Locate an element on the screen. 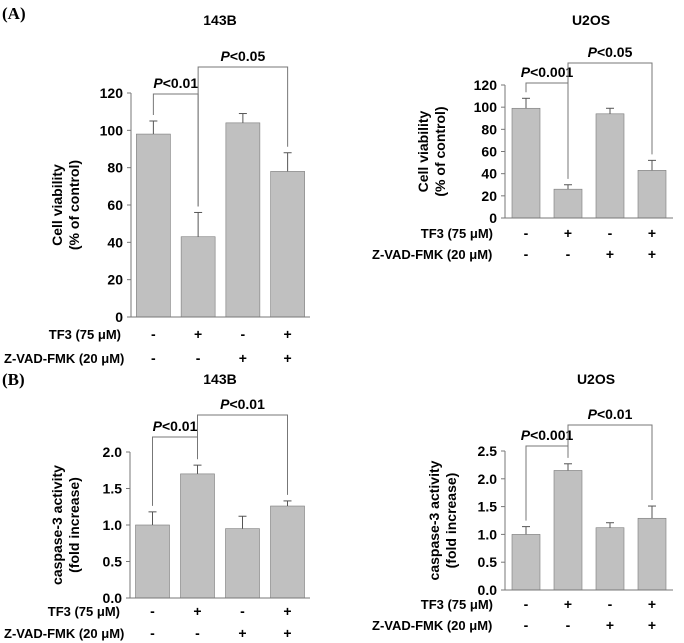  y-tick-label: 120 is located at coordinates (486, 85).